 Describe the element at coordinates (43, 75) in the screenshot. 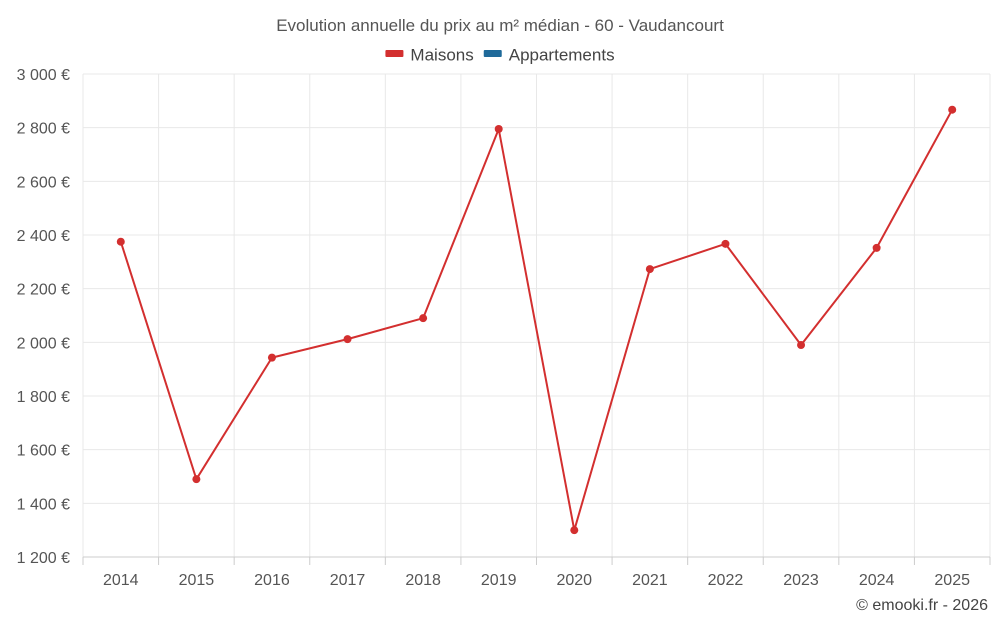

I see `y-tick-label: 3 000 €` at that location.